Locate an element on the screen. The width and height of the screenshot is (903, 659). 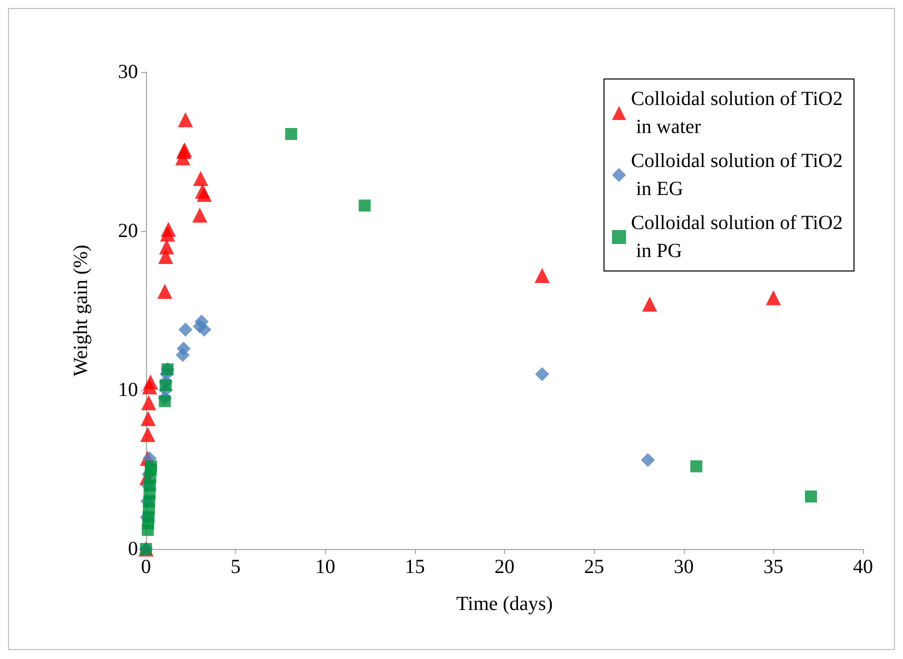
x-axis-title: Time (days) is located at coordinates (504, 604).